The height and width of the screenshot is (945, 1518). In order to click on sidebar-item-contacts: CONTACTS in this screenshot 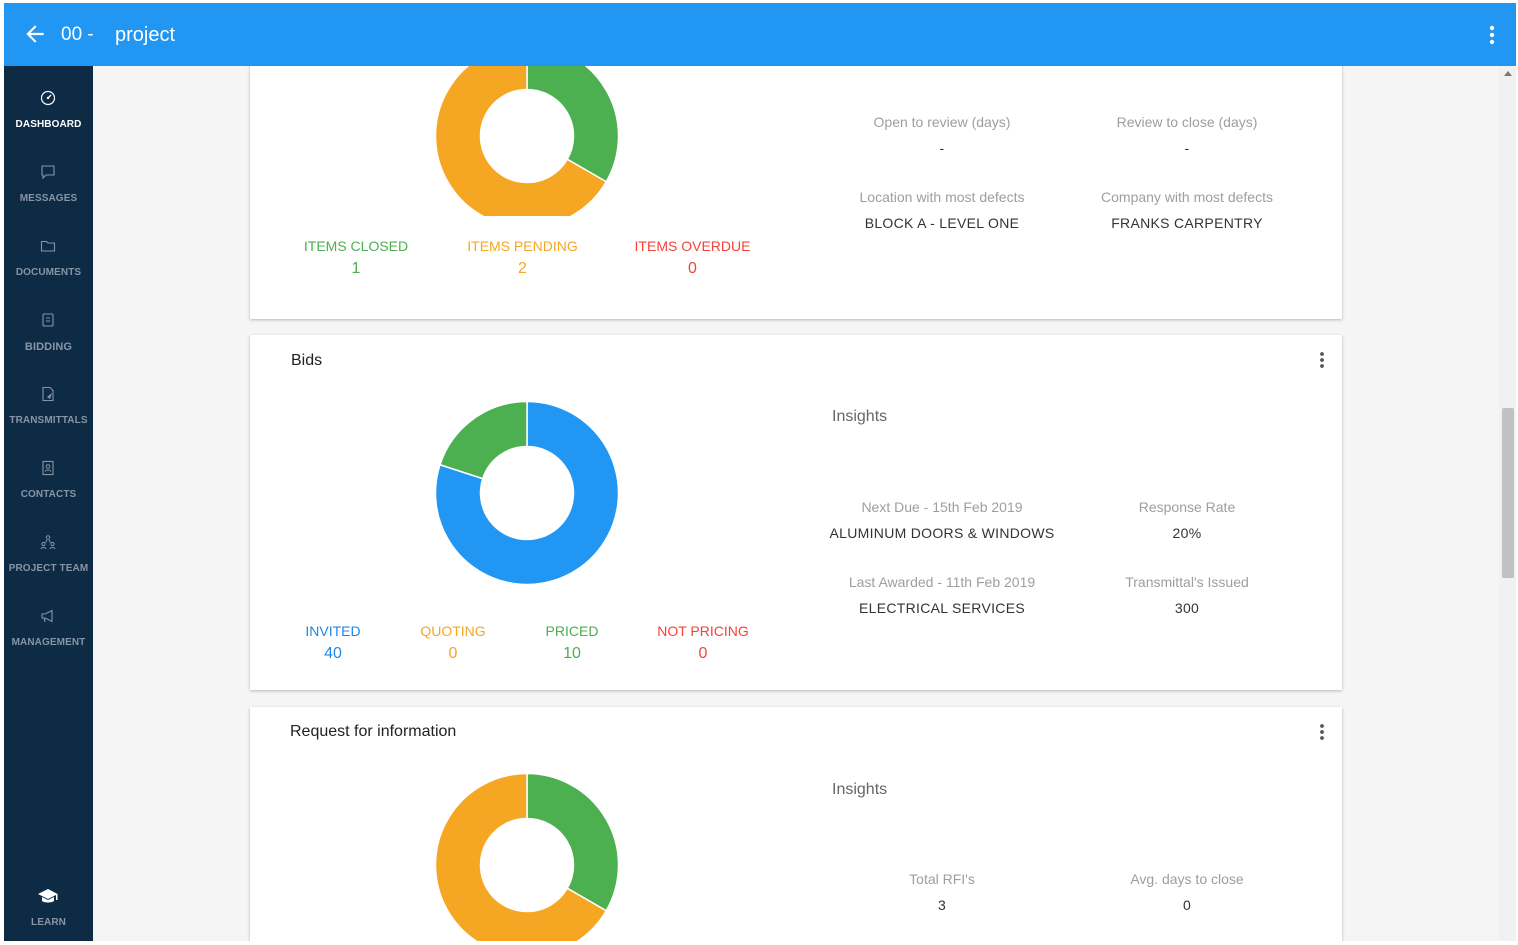, I will do `click(48, 481)`.